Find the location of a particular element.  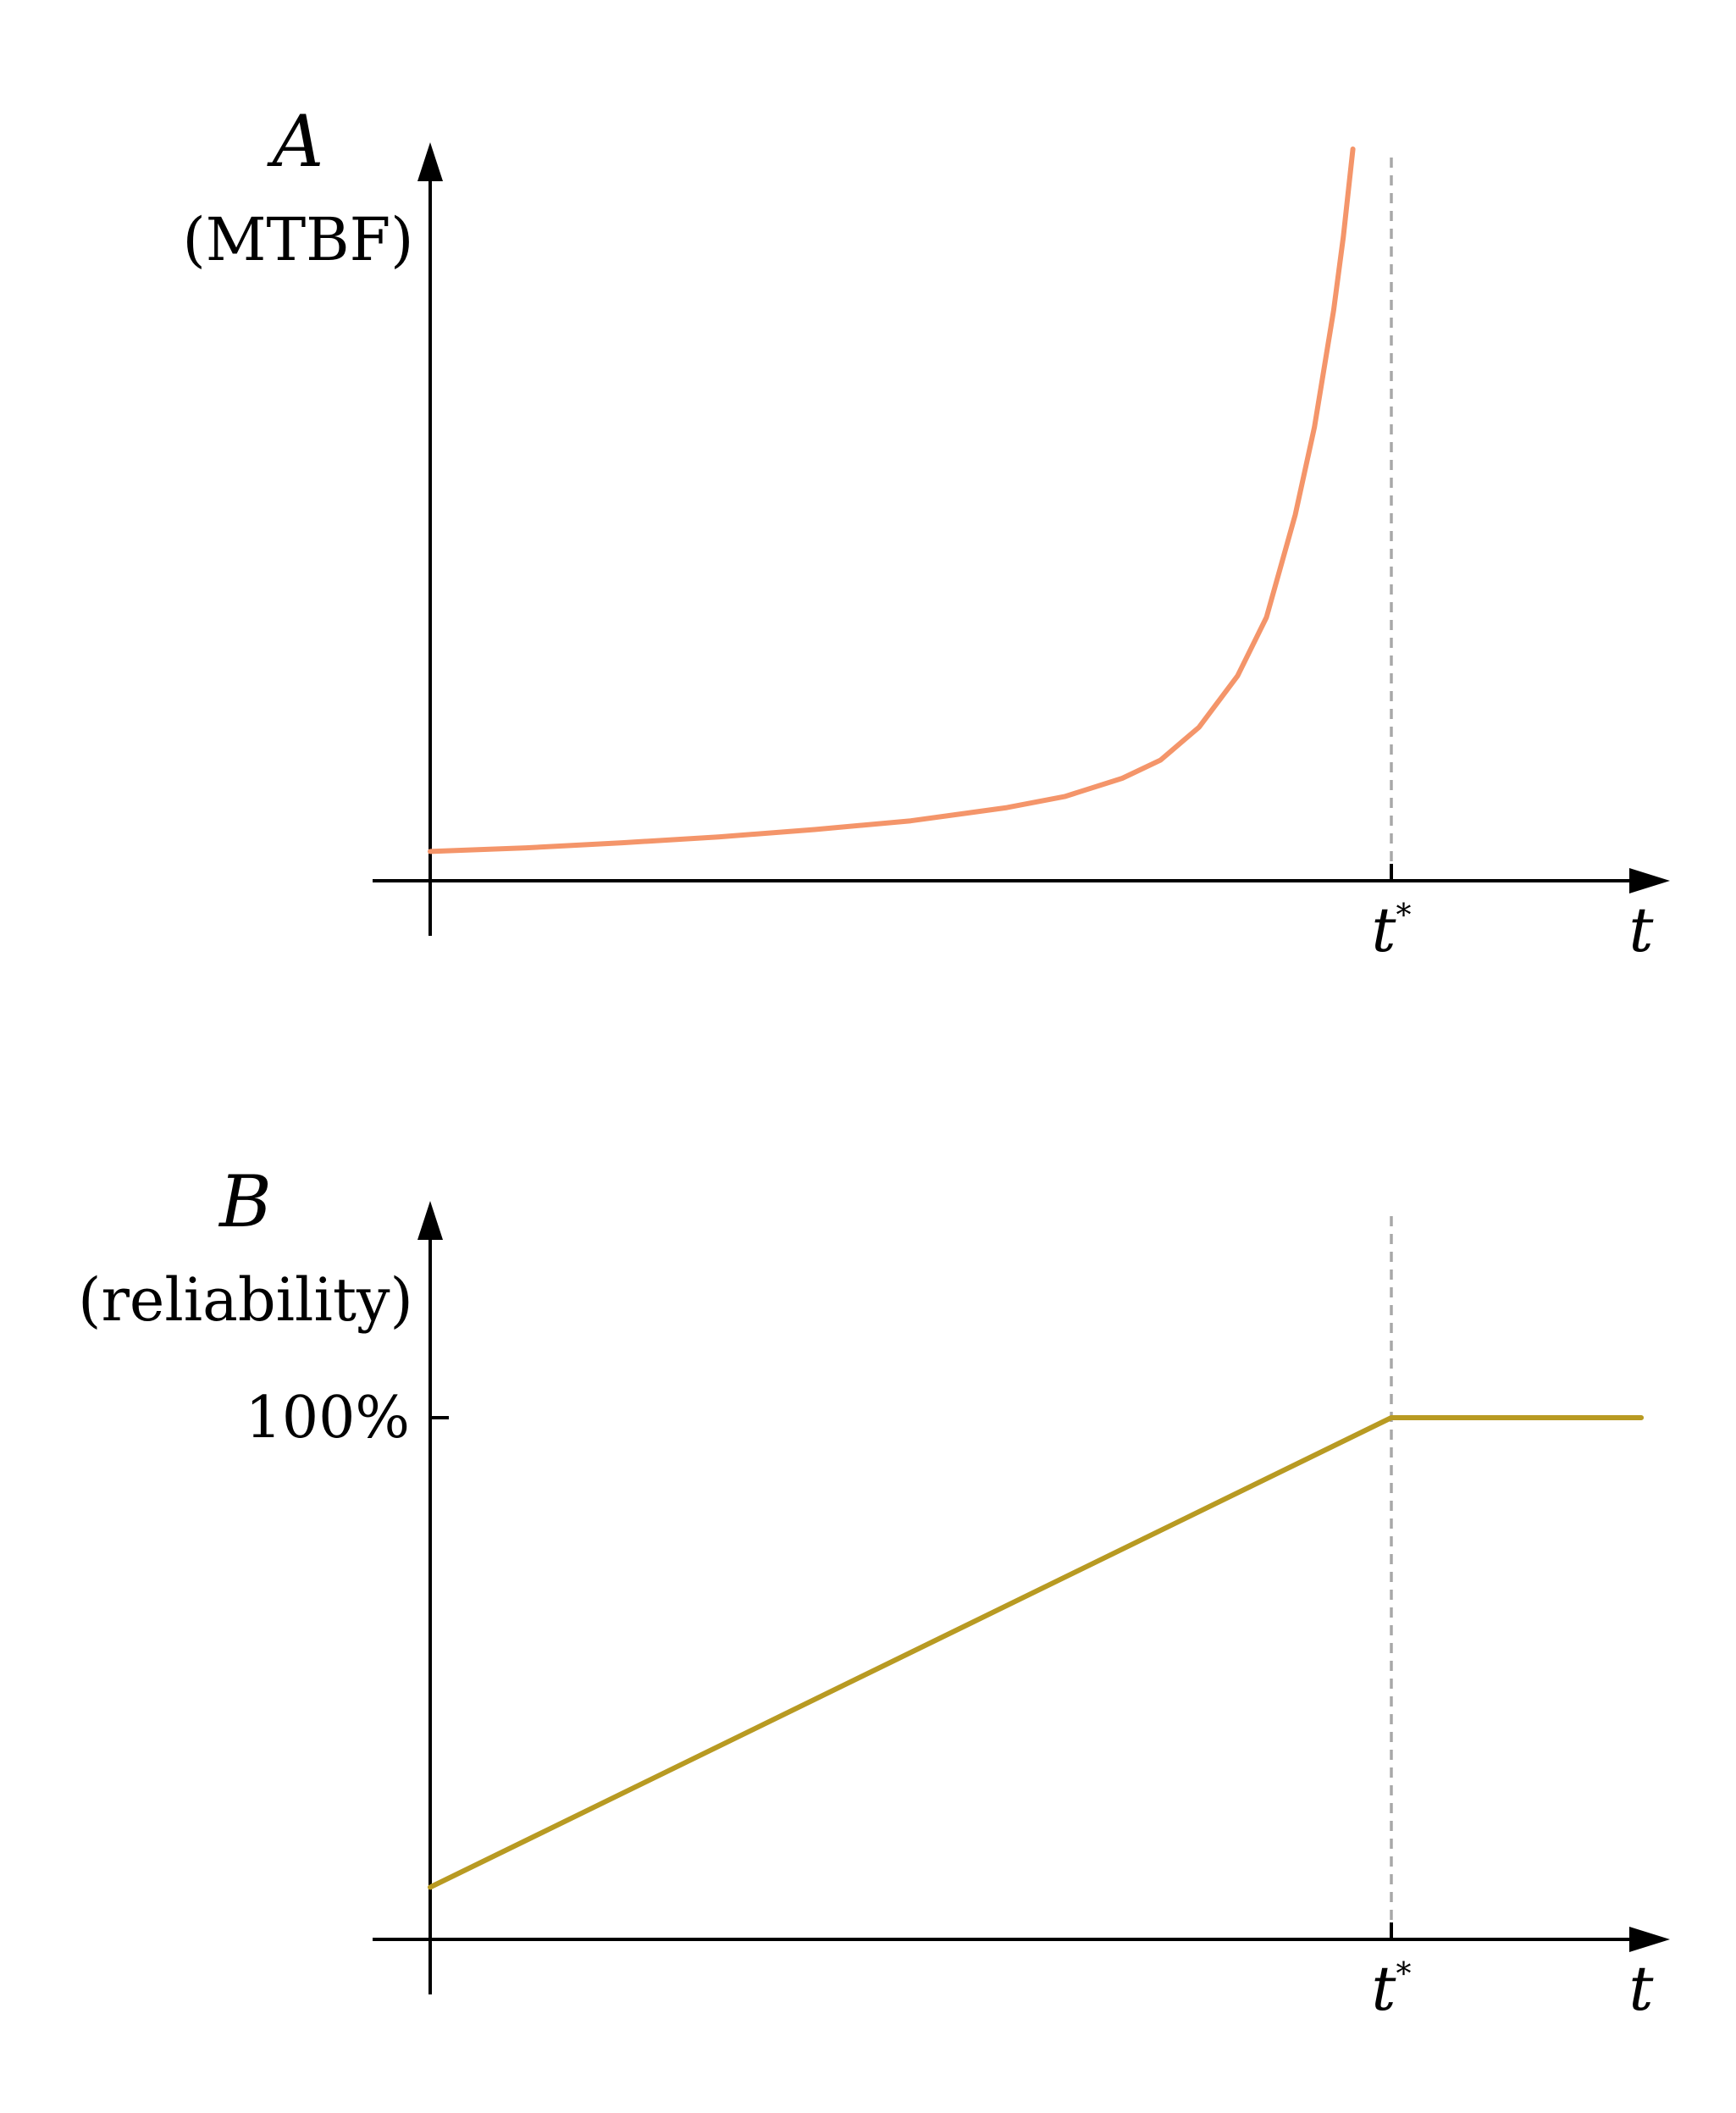

top-y-label-sub: (MTBF) is located at coordinates (298, 239).